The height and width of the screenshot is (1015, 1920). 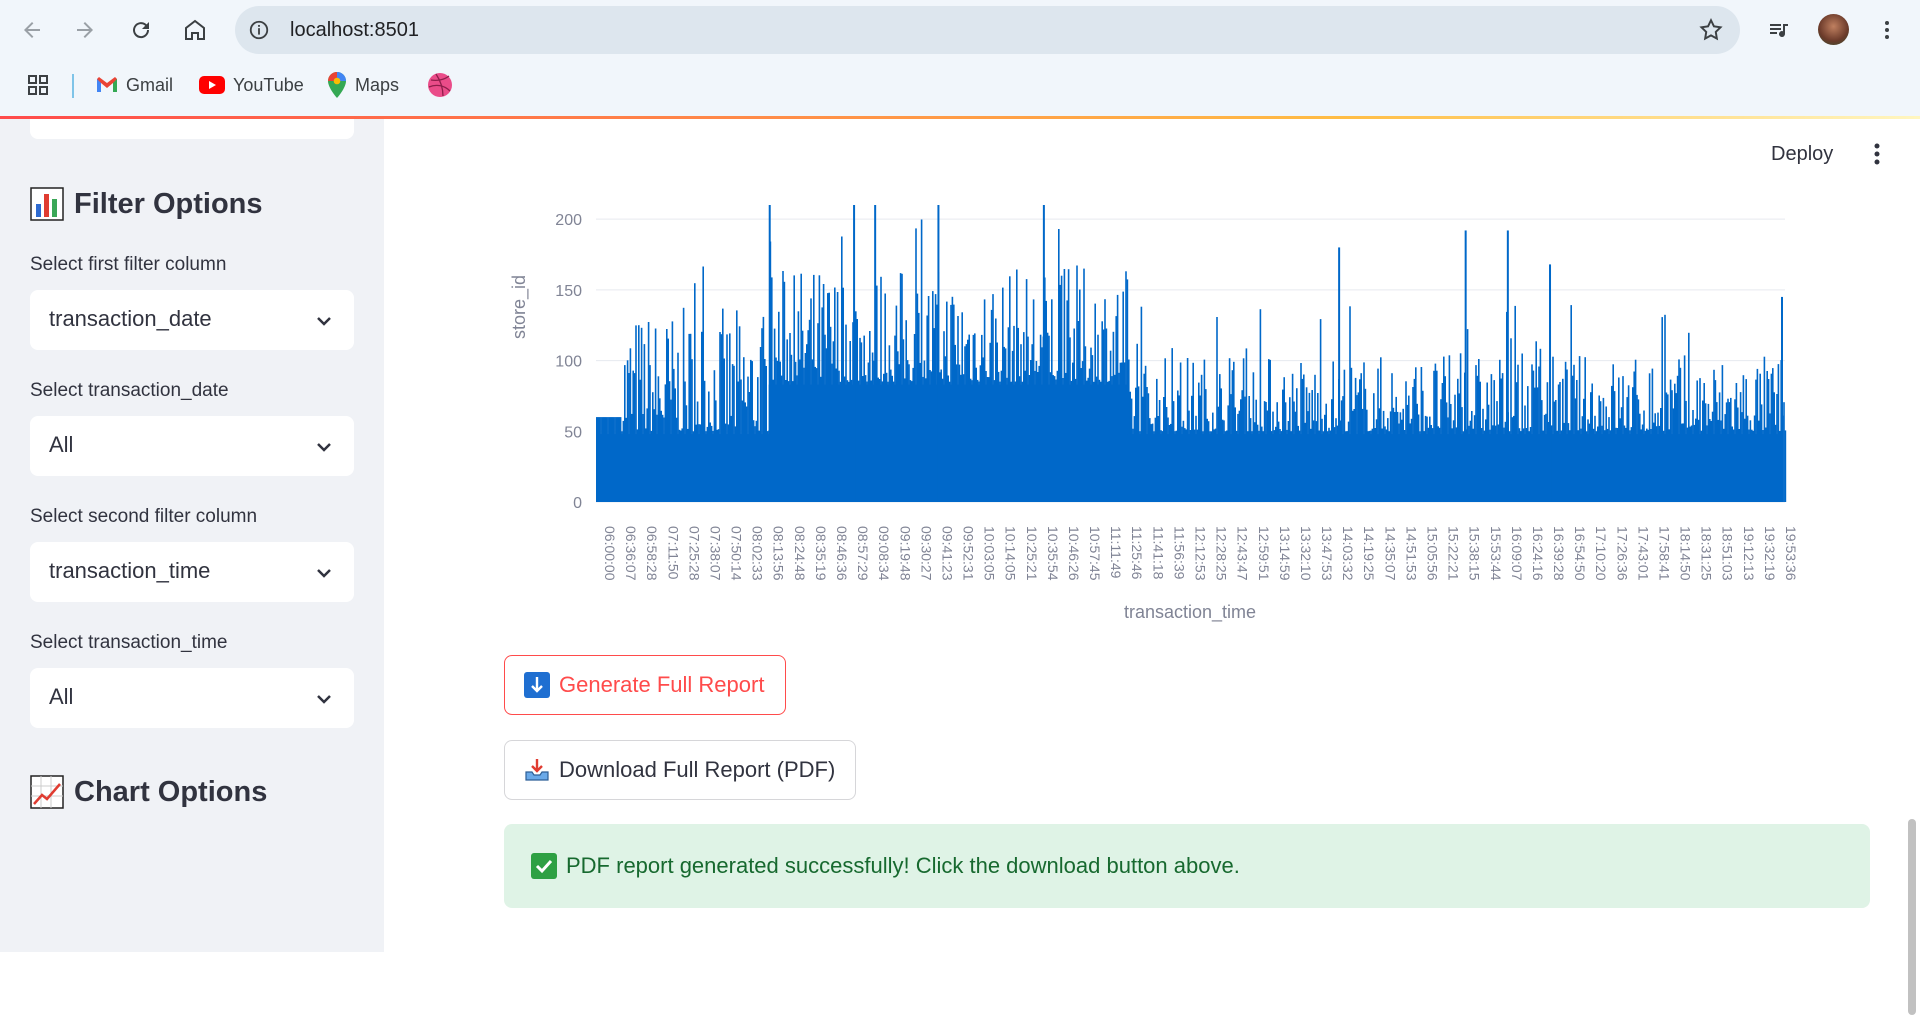 What do you see at coordinates (1707, 553) in the screenshot?
I see `x-tick-label: 18:31:25` at bounding box center [1707, 553].